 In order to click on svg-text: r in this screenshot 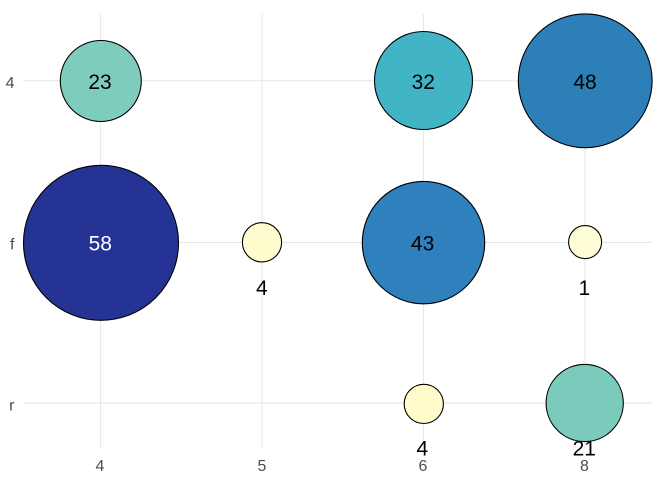, I will do `click(12, 406)`.